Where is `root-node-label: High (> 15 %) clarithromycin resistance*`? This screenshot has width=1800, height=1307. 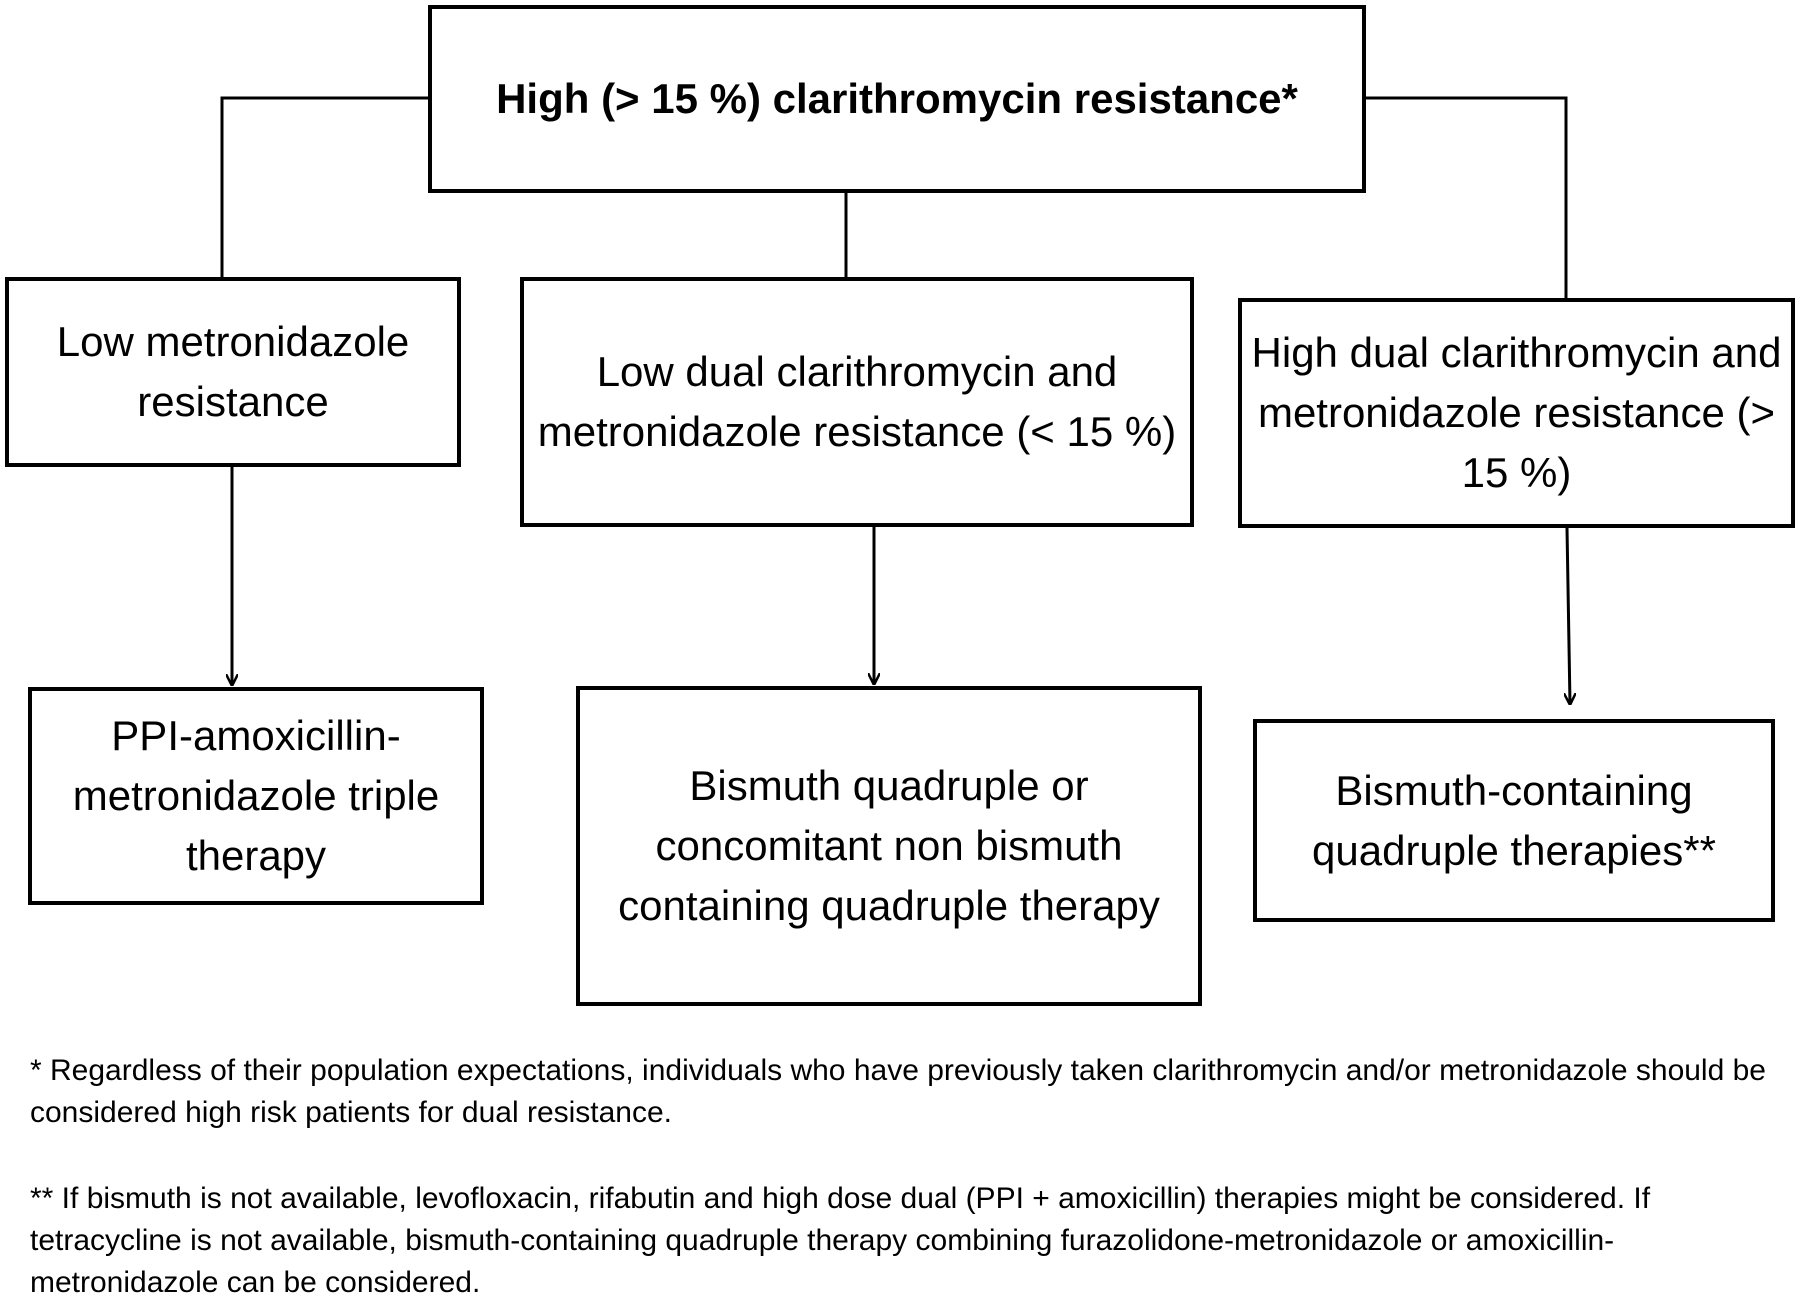
root-node-label: High (> 15 %) clarithromycin resistance* is located at coordinates (897, 98).